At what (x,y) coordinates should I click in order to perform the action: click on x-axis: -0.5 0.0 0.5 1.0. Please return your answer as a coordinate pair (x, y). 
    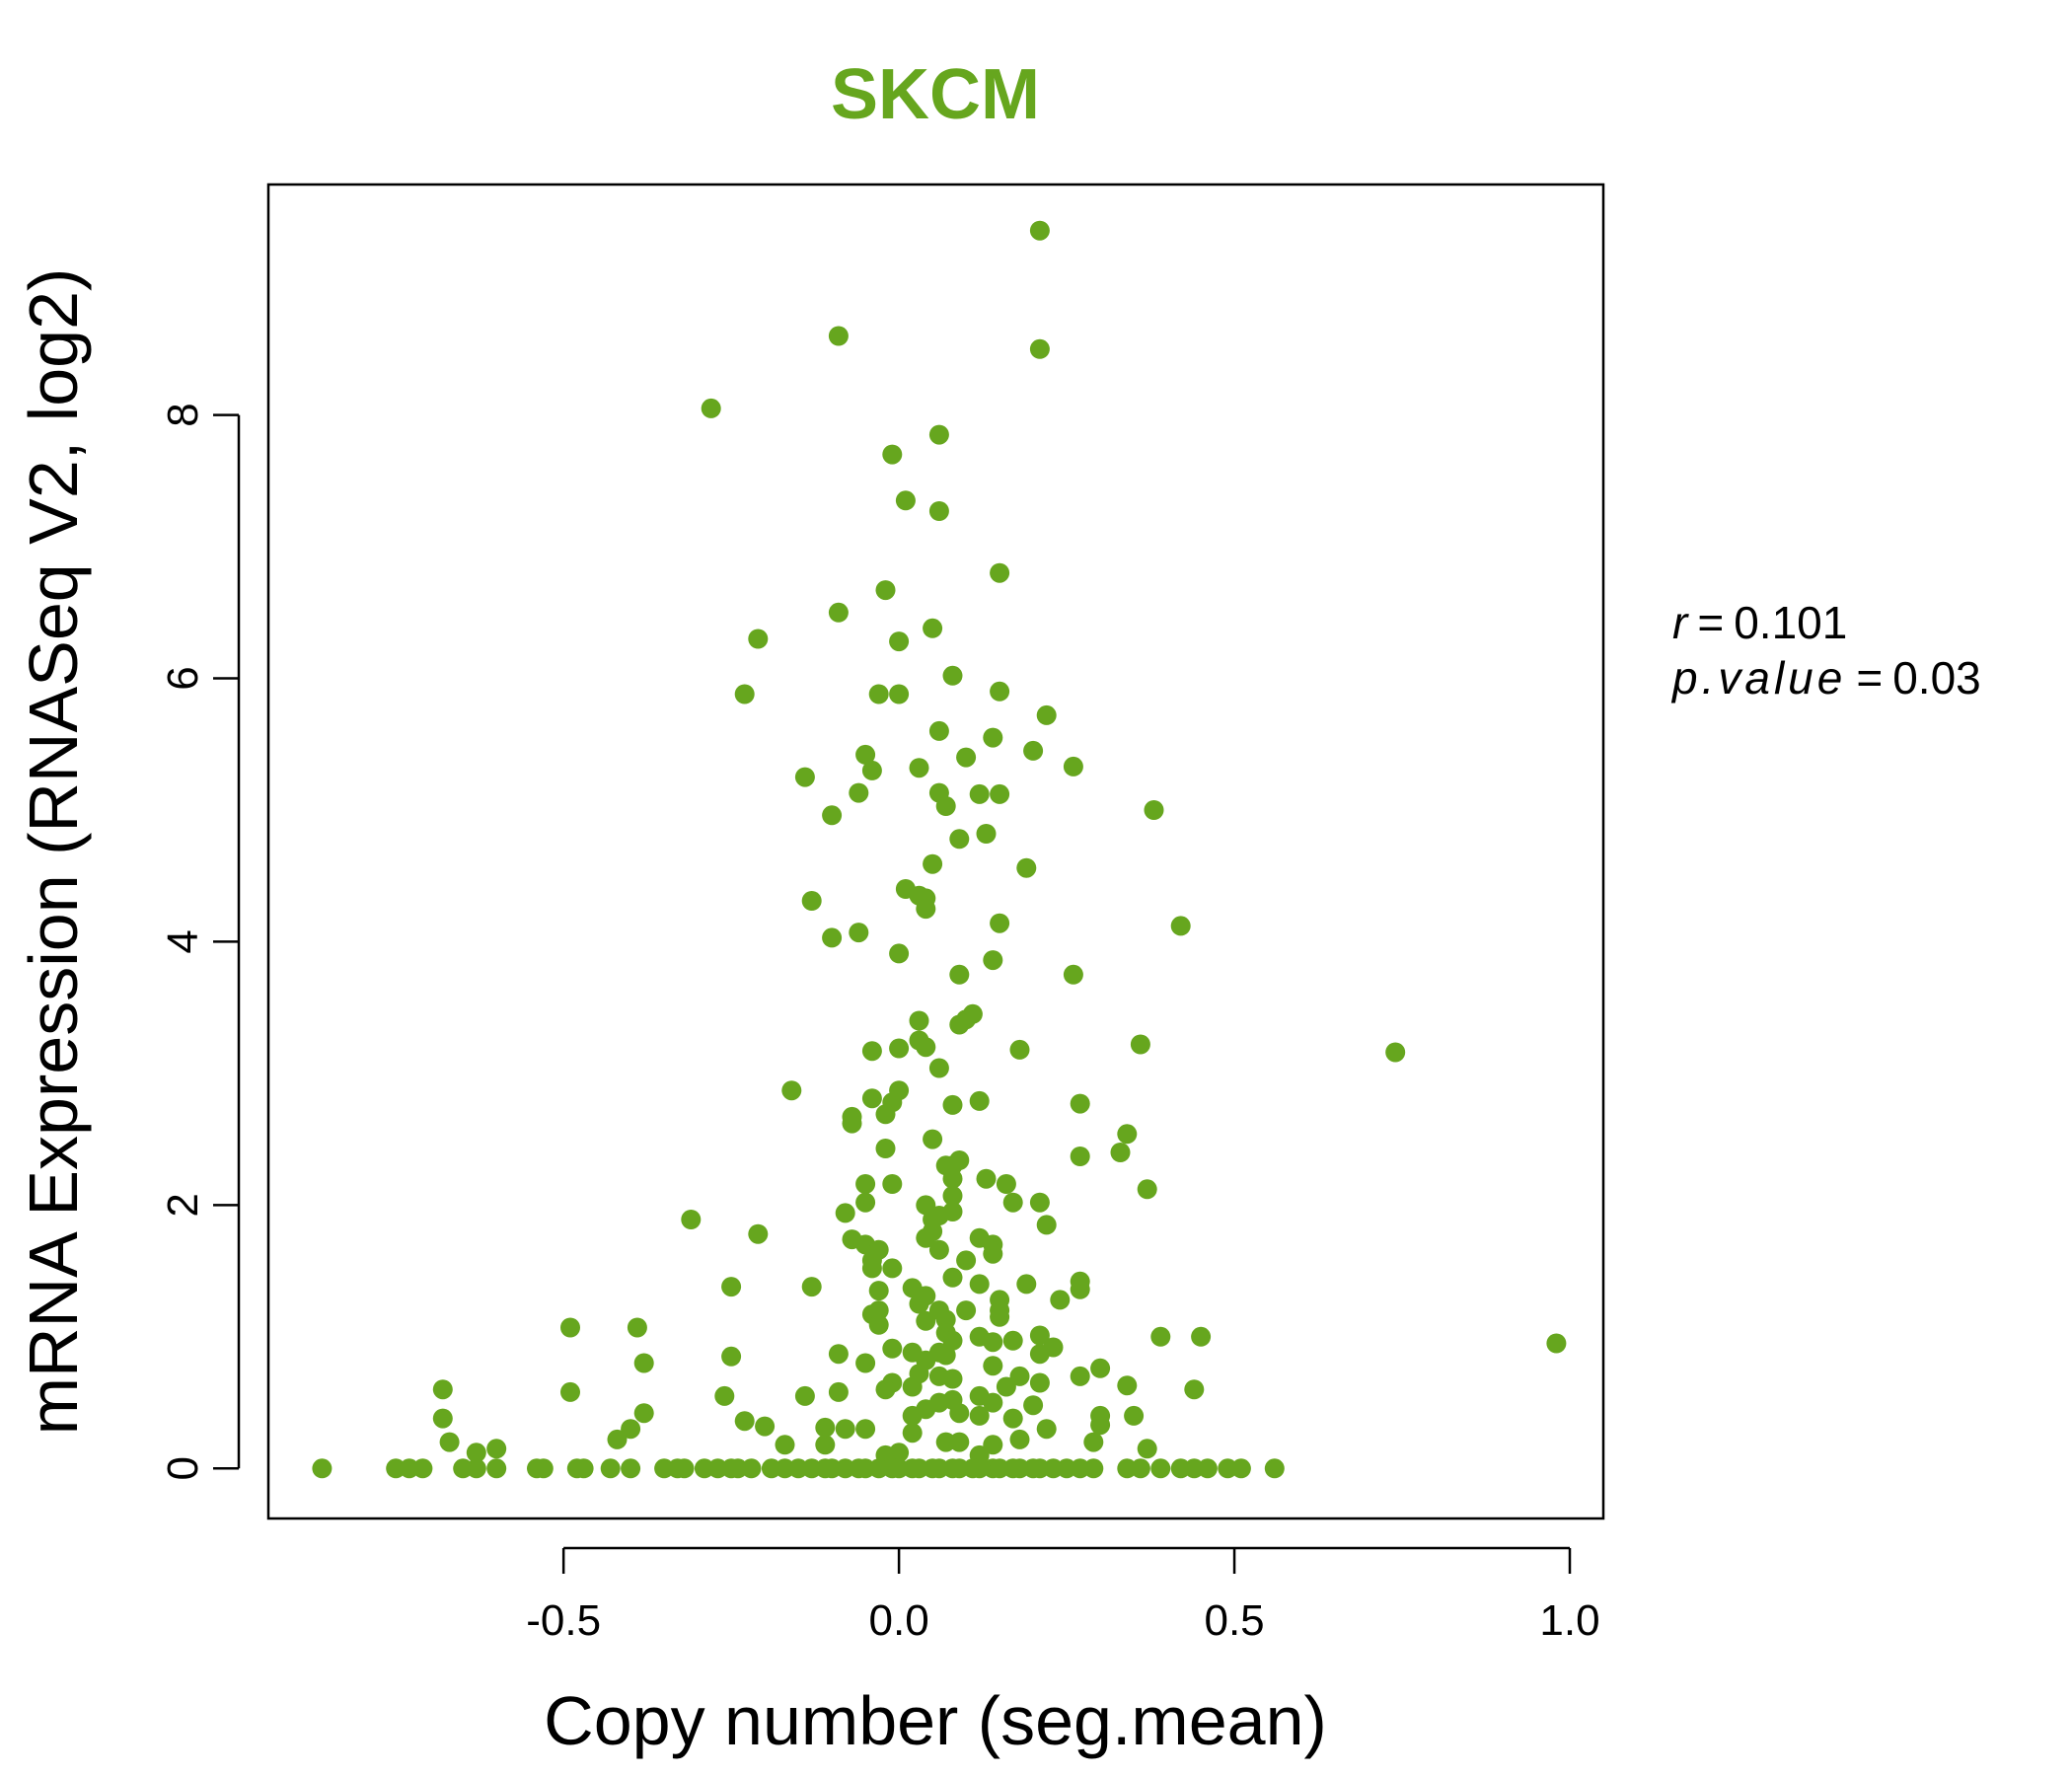
    Looking at the image, I should click on (1063, 1595).